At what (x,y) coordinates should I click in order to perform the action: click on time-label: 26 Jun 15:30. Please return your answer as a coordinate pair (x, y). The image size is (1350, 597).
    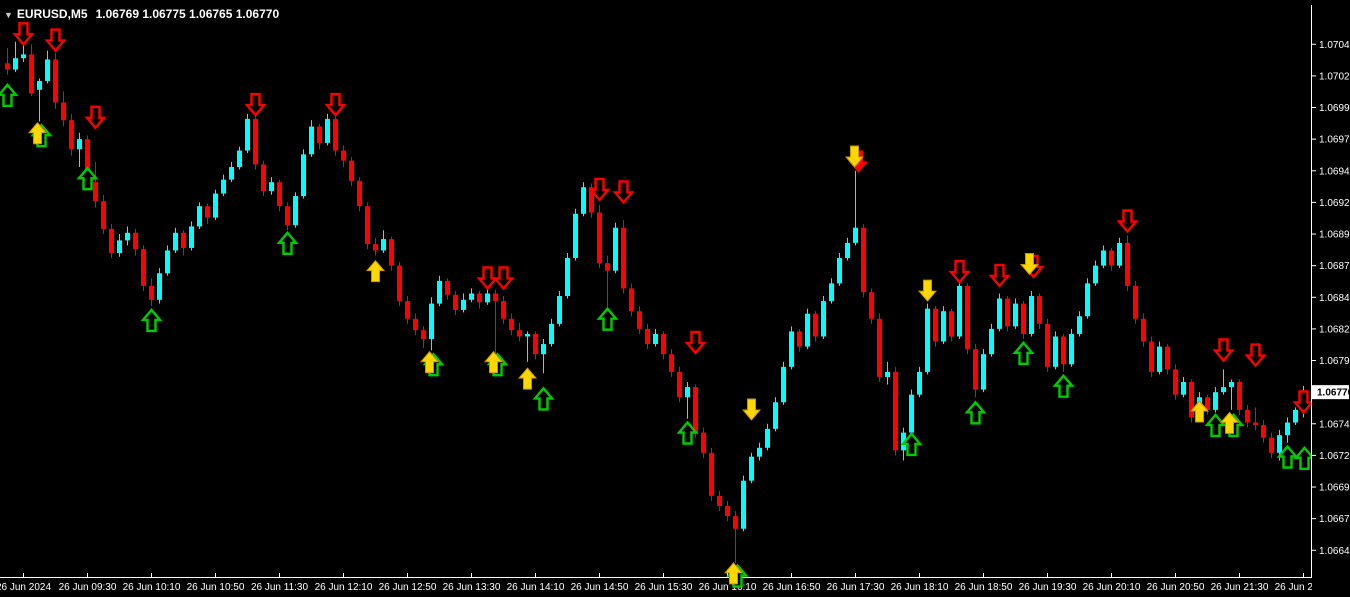
    Looking at the image, I should click on (664, 587).